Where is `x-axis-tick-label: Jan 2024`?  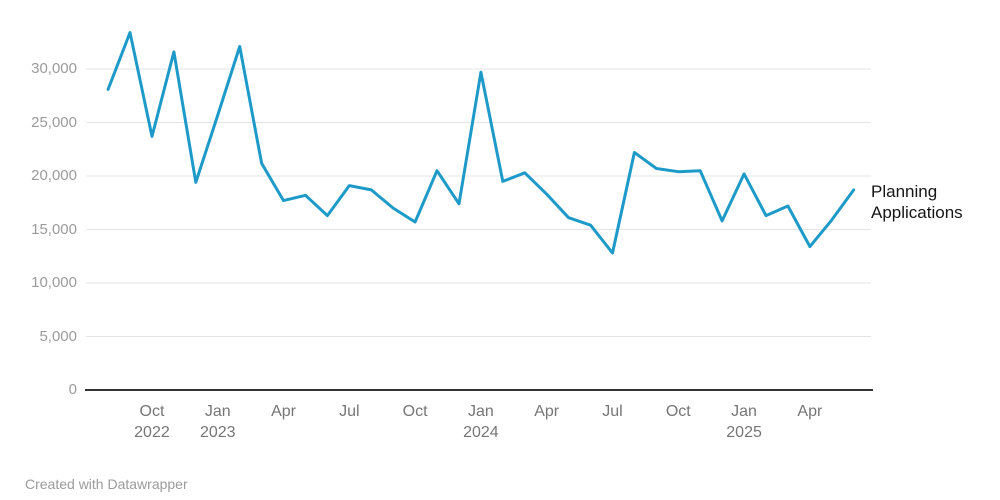
x-axis-tick-label: Jan 2024 is located at coordinates (481, 422).